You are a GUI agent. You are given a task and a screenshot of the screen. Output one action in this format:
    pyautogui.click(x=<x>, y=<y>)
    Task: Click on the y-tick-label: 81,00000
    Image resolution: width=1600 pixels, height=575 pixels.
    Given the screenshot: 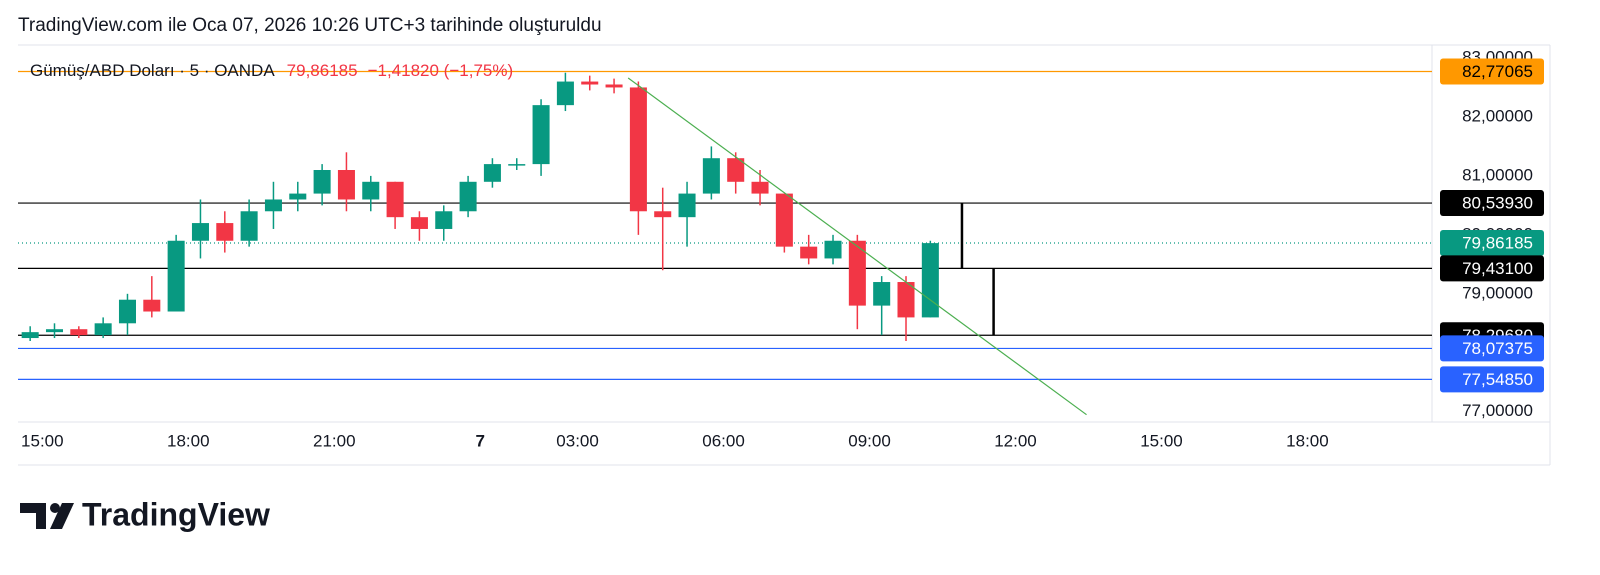 What is the action you would take?
    pyautogui.click(x=1497, y=174)
    